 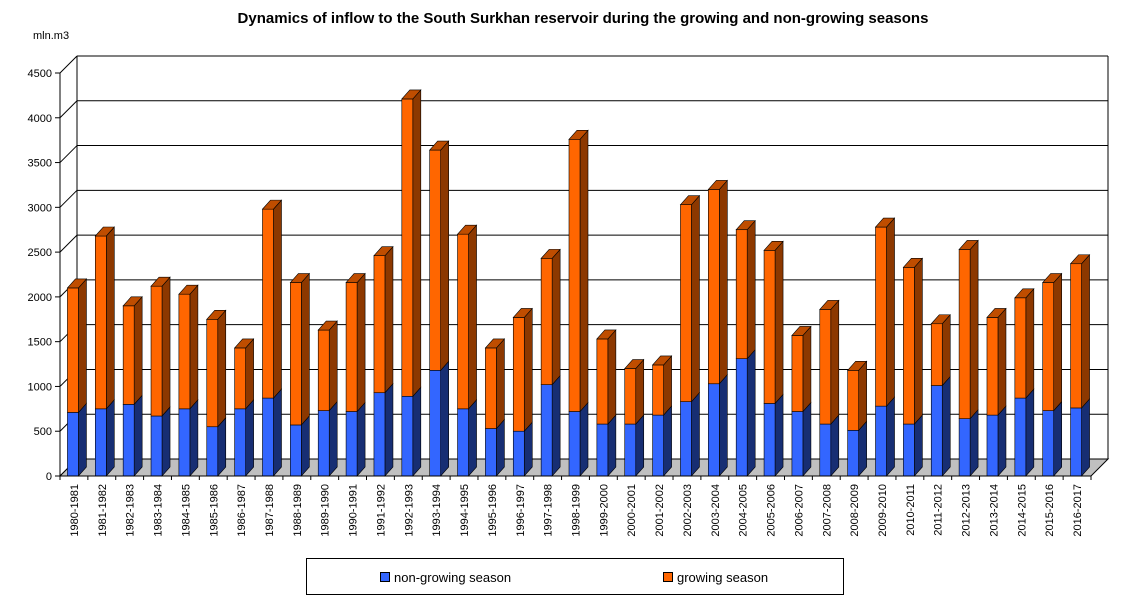 I want to click on bar-non-growing-1989-1990-side, so click(x=333, y=438).